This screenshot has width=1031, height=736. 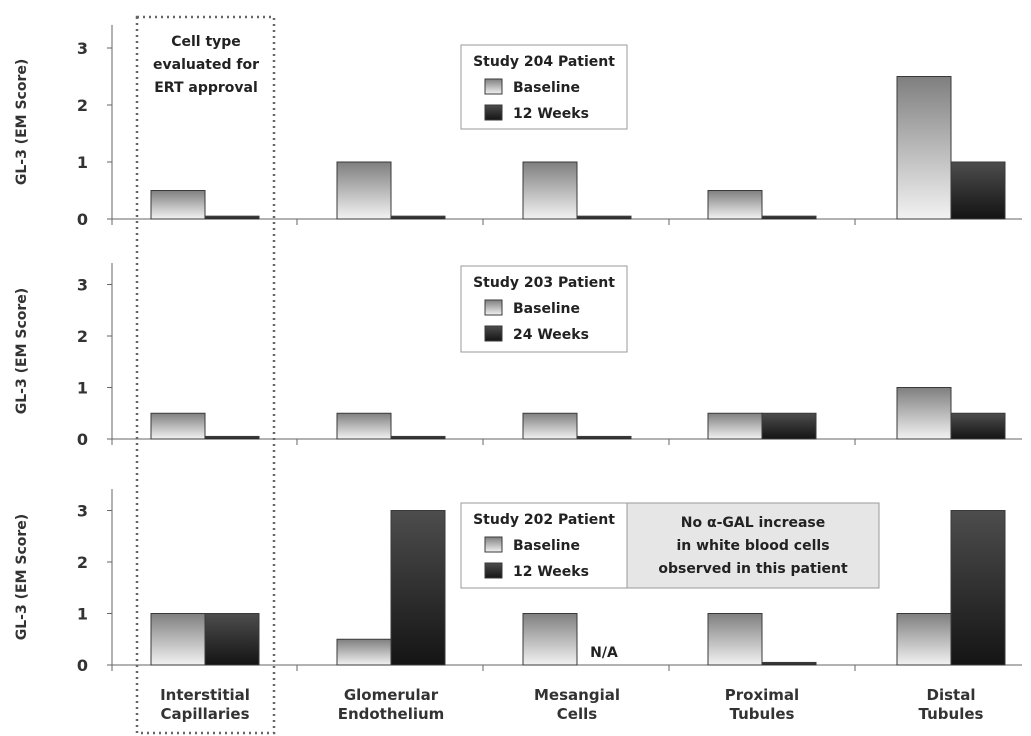 I want to click on legend-title: Study 204 Patient, so click(x=544, y=62).